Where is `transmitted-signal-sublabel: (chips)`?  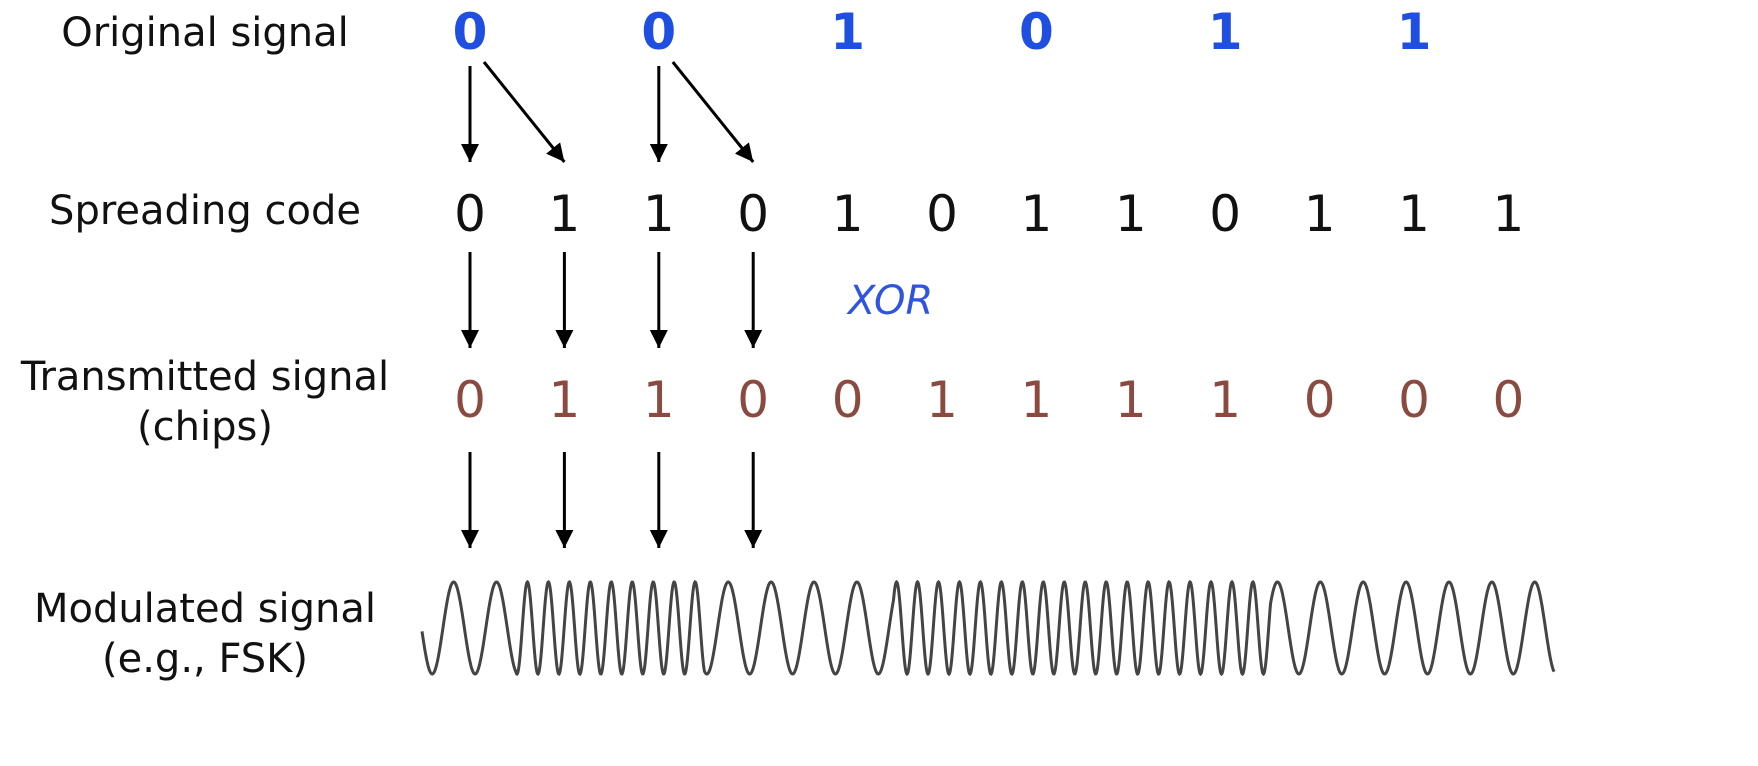
transmitted-signal-sublabel: (chips) is located at coordinates (205, 427).